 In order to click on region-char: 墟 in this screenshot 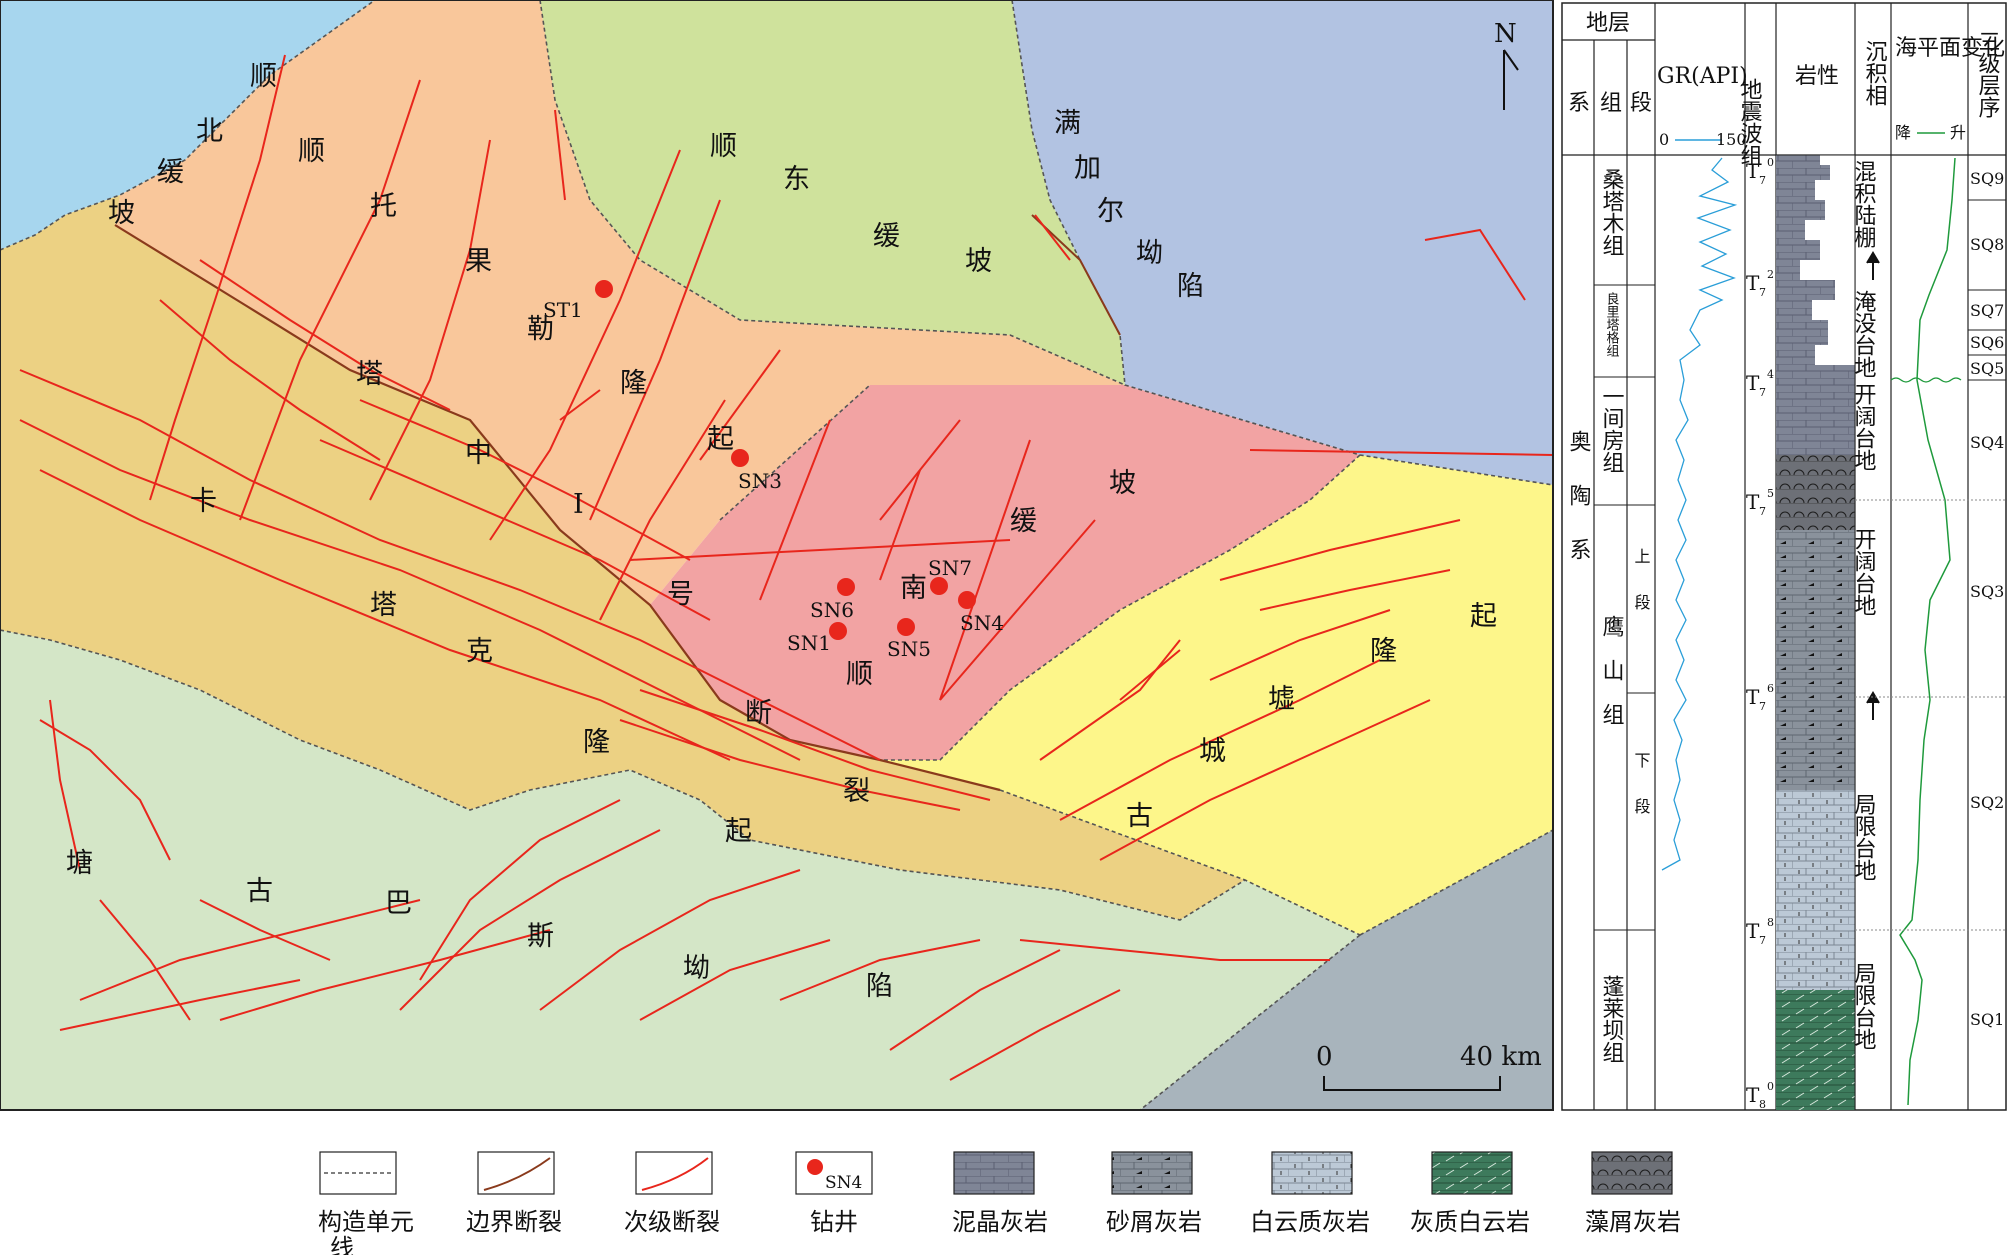, I will do `click(1281, 699)`.